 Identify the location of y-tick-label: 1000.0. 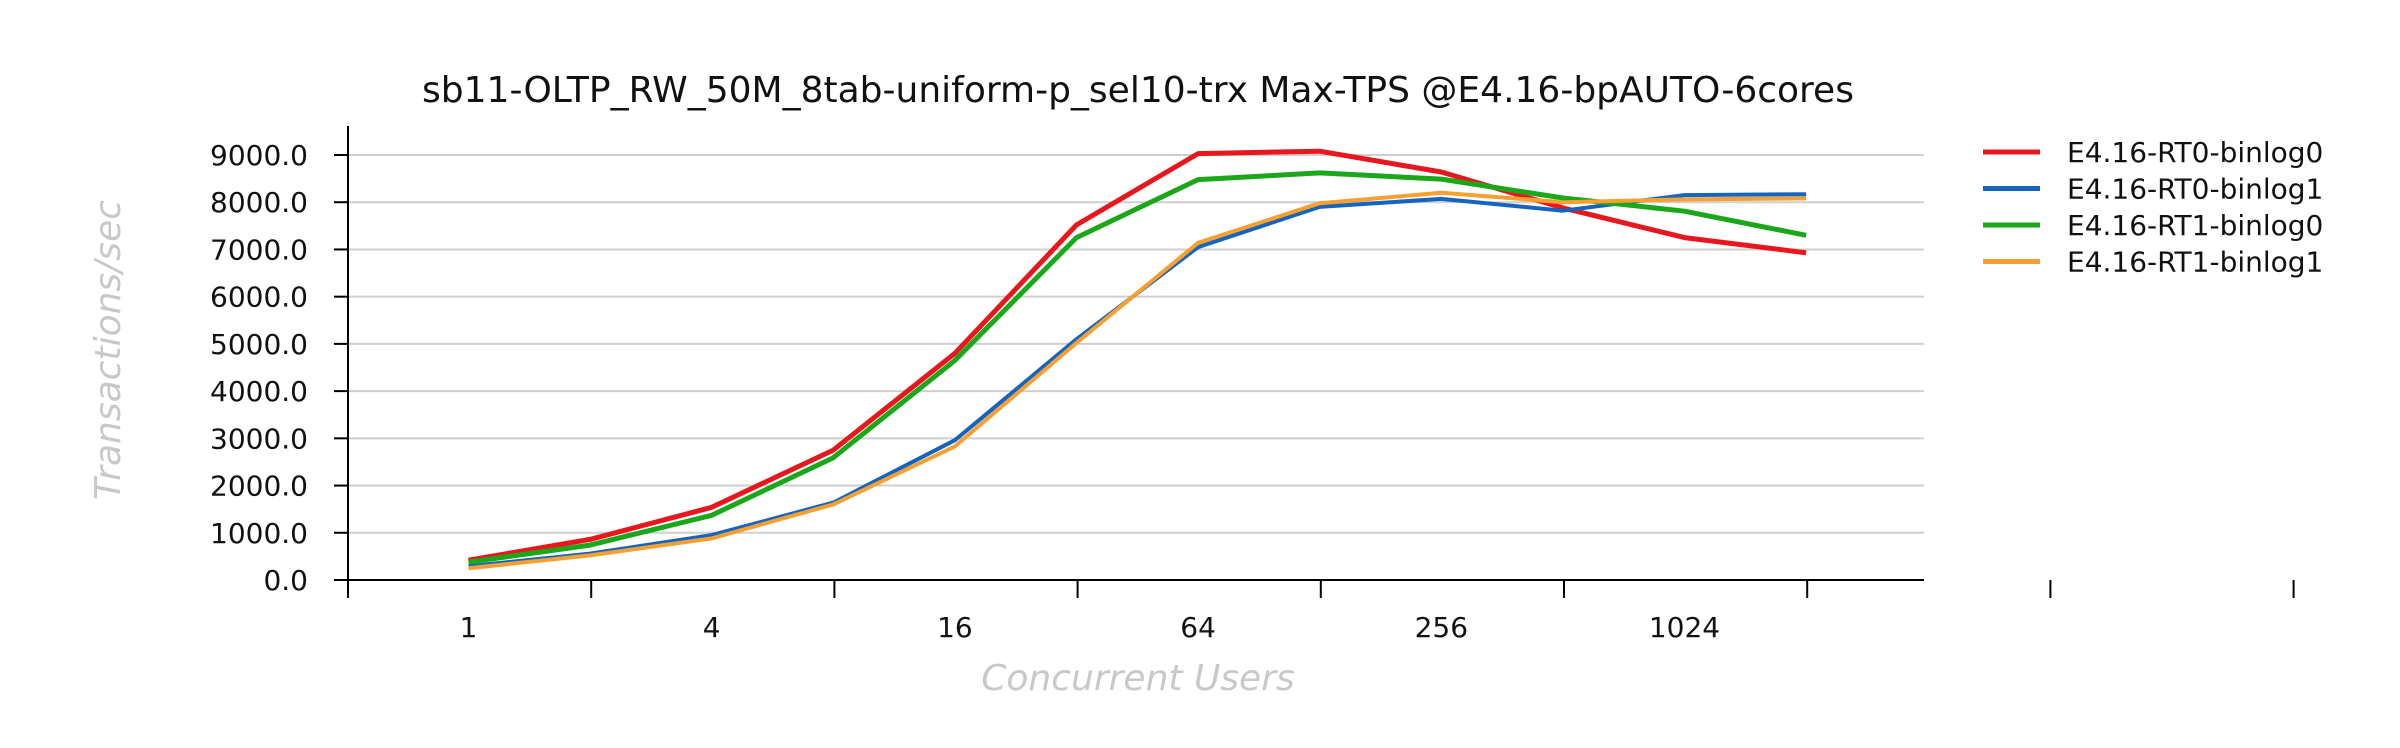
(259, 533).